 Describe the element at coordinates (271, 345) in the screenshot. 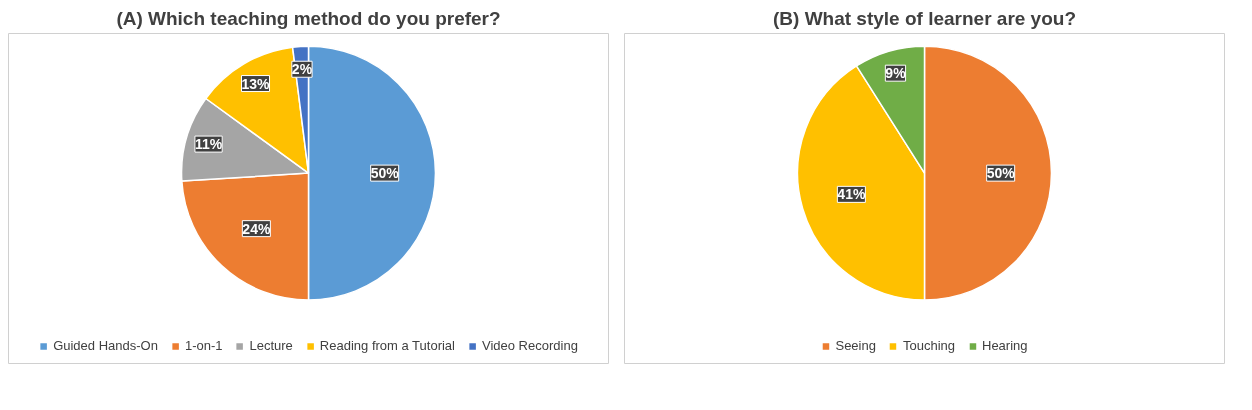

I see `legend-label: Lecture` at that location.